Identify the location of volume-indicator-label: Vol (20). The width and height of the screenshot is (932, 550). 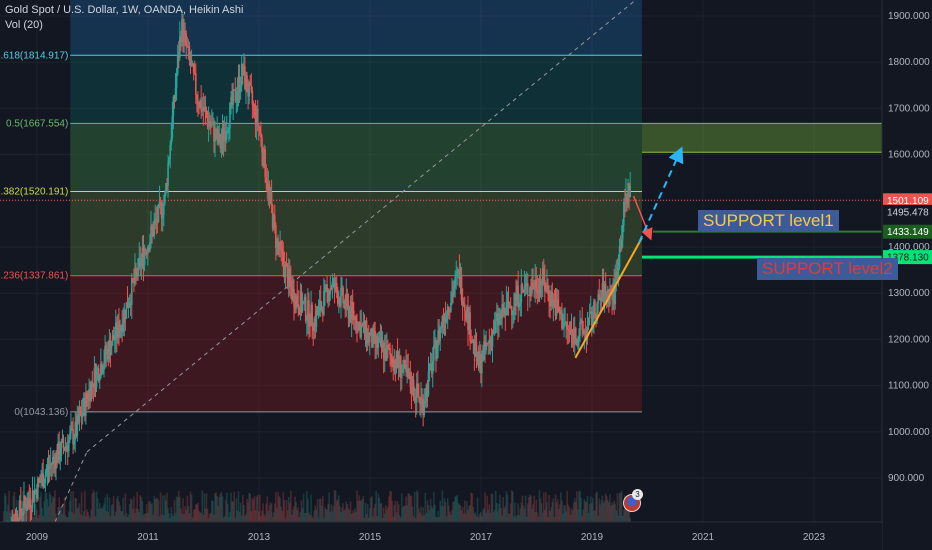
(24, 25).